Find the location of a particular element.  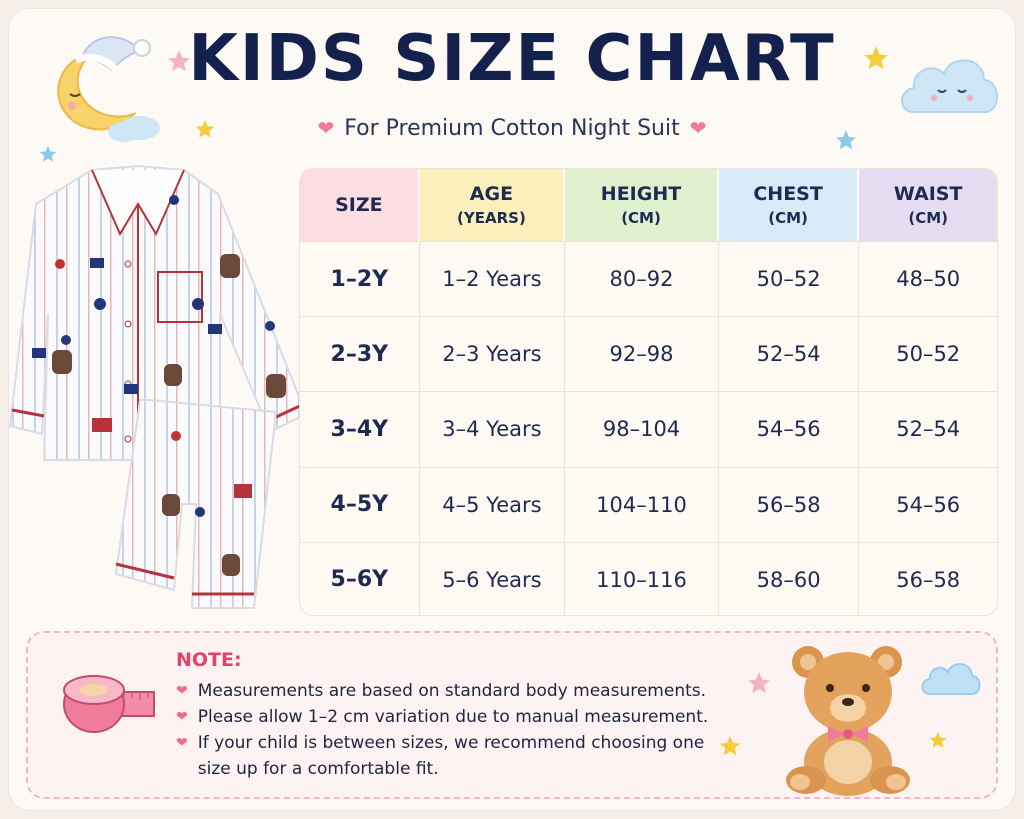

table-cell: 48–50 is located at coordinates (928, 279).